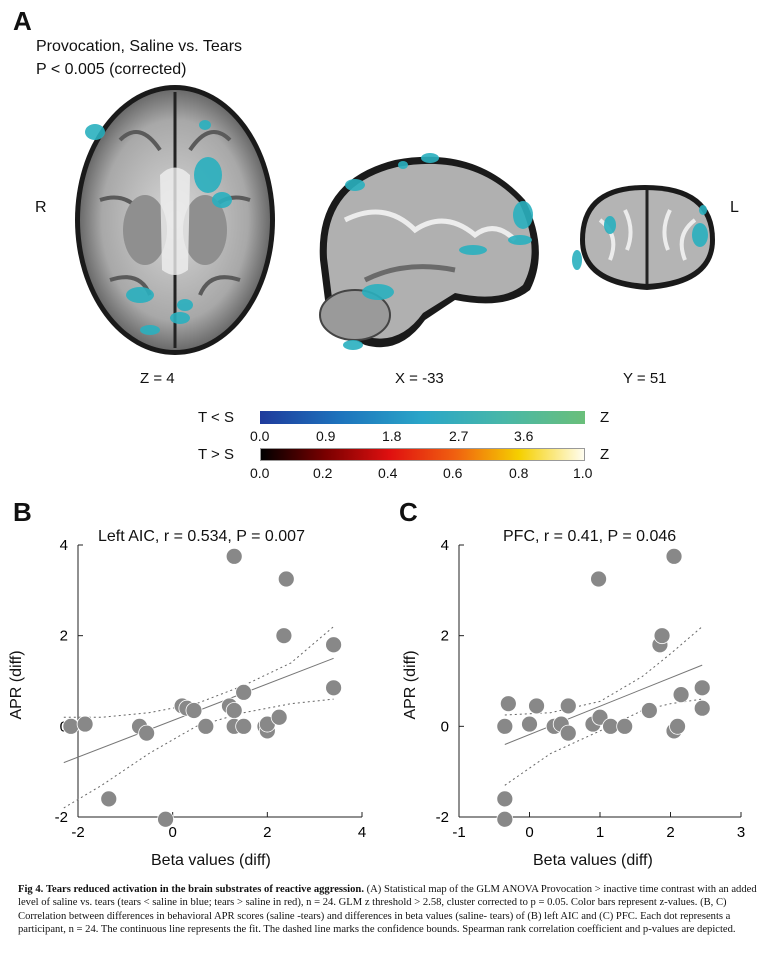 The width and height of the screenshot is (783, 968). What do you see at coordinates (603, 704) in the screenshot?
I see `fit-line` at bounding box center [603, 704].